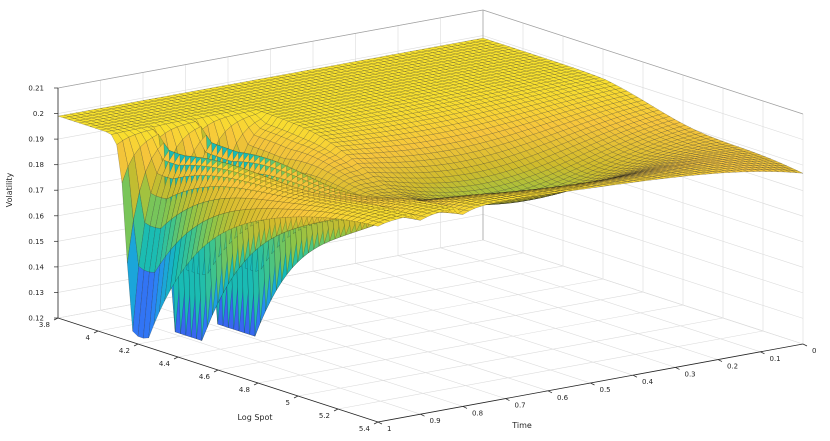 The height and width of the screenshot is (441, 830). What do you see at coordinates (365, 429) in the screenshot?
I see `x-tick-label: 5.4` at bounding box center [365, 429].